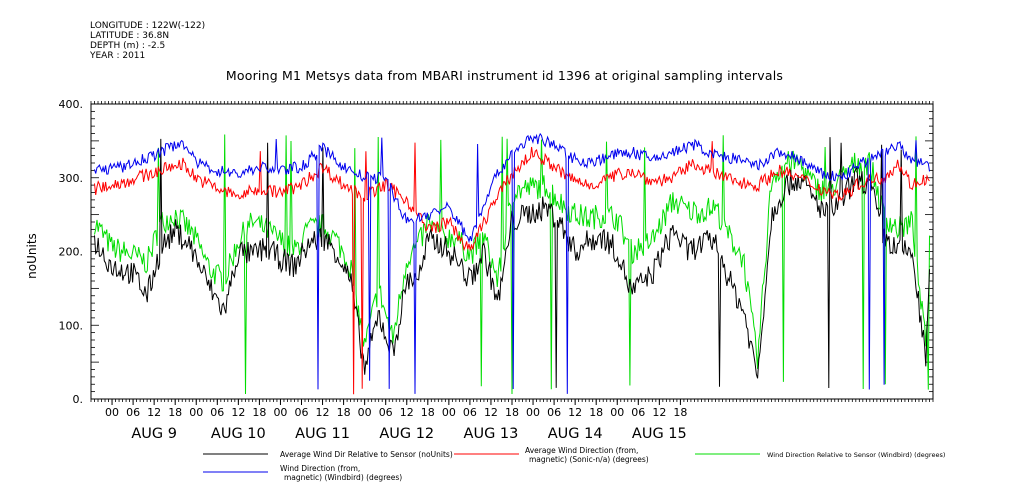  What do you see at coordinates (118, 56) in the screenshot?
I see `year-text: YEAR : 2011` at bounding box center [118, 56].